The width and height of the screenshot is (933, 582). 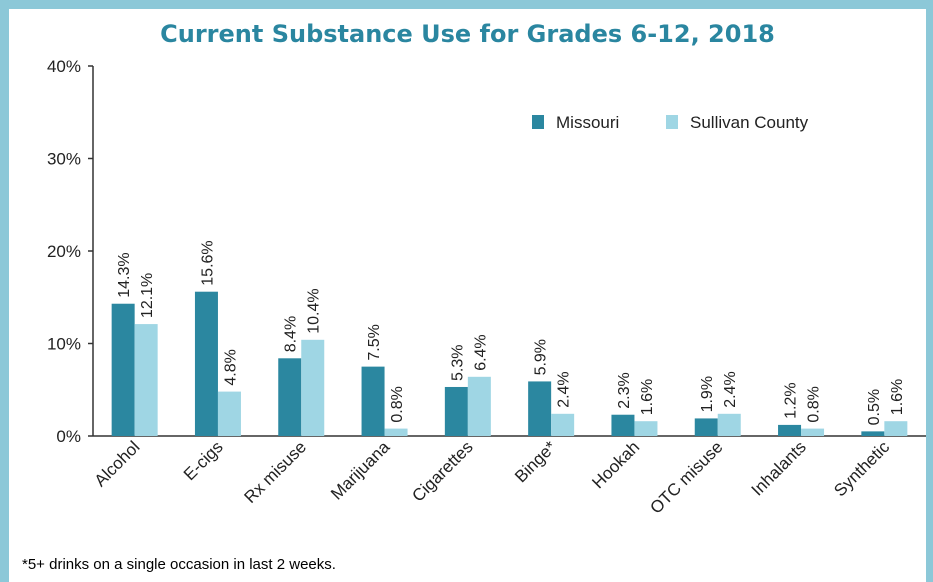 What do you see at coordinates (615, 464) in the screenshot?
I see `x-tick-label: Hookah` at bounding box center [615, 464].